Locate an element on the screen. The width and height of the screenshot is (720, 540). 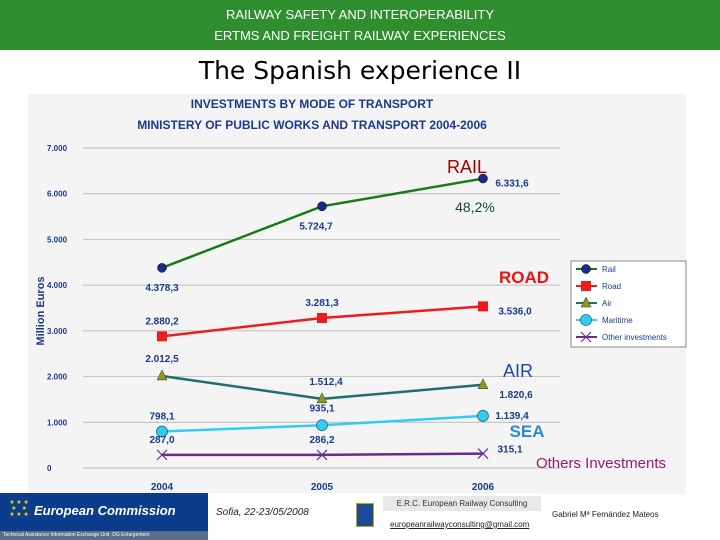
annotation-rail-share: 48,2% is located at coordinates (475, 207).